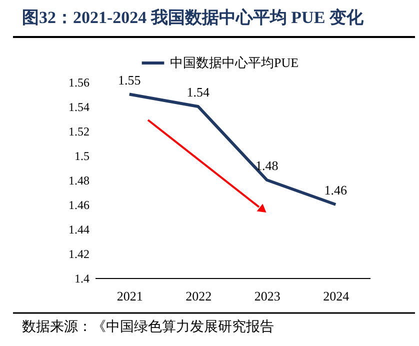  Describe the element at coordinates (336, 296) in the screenshot. I see `x-tick-label: 2024` at that location.